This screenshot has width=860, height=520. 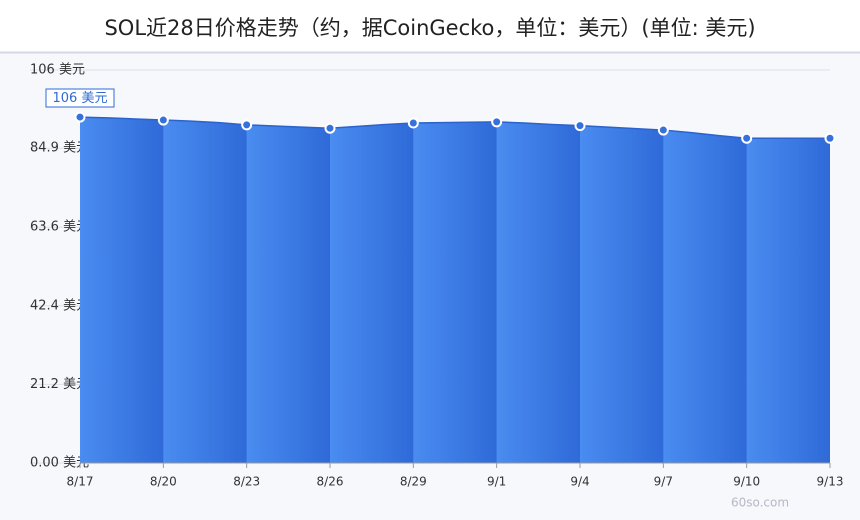 I want to click on y-tick-label: 106 美元, so click(x=57, y=70).